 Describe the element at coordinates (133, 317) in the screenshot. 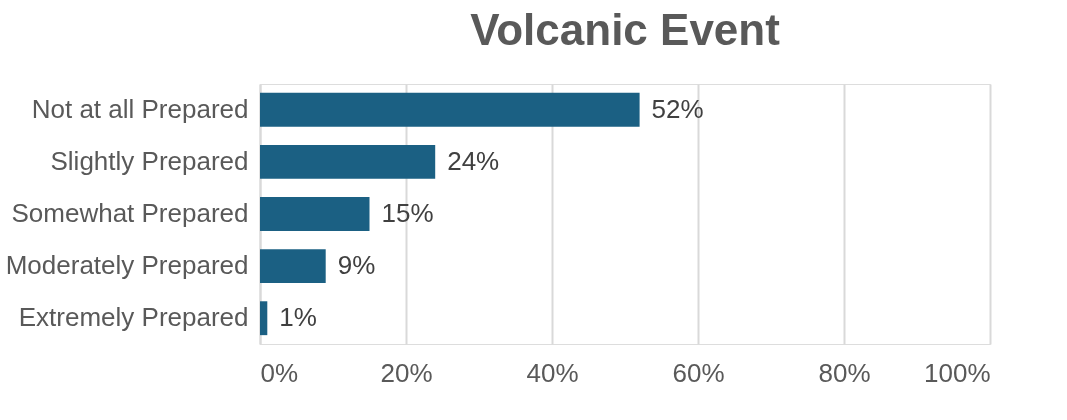

I see `y-tick-label: Extremely Prepared` at that location.